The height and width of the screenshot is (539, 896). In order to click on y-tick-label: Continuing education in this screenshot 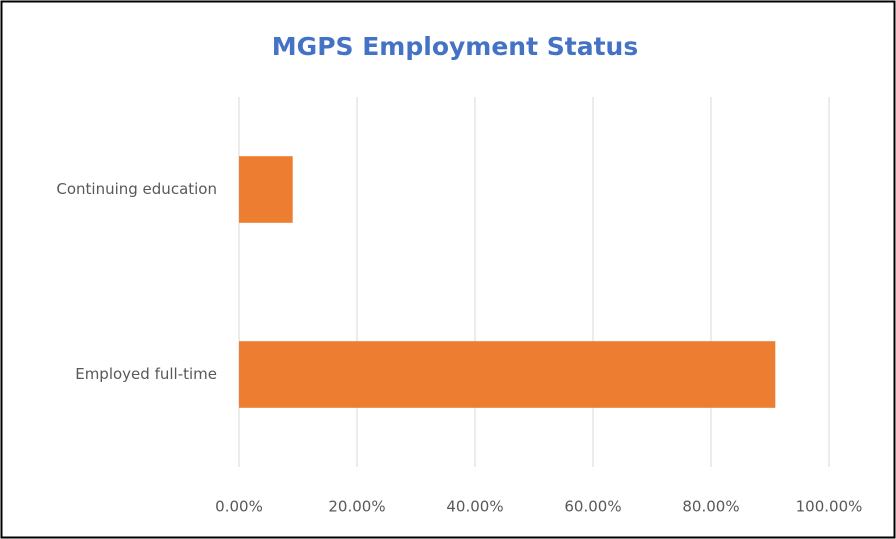, I will do `click(136, 189)`.